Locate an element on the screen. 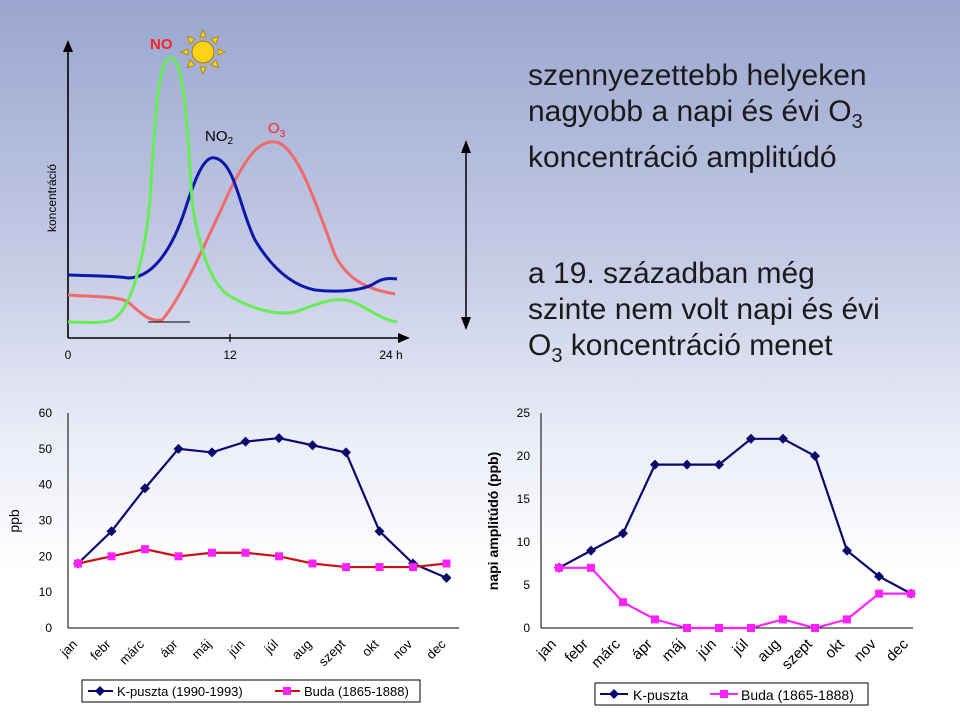 This screenshot has width=960, height=718. chart2-series-1-point-aug is located at coordinates (783, 438).